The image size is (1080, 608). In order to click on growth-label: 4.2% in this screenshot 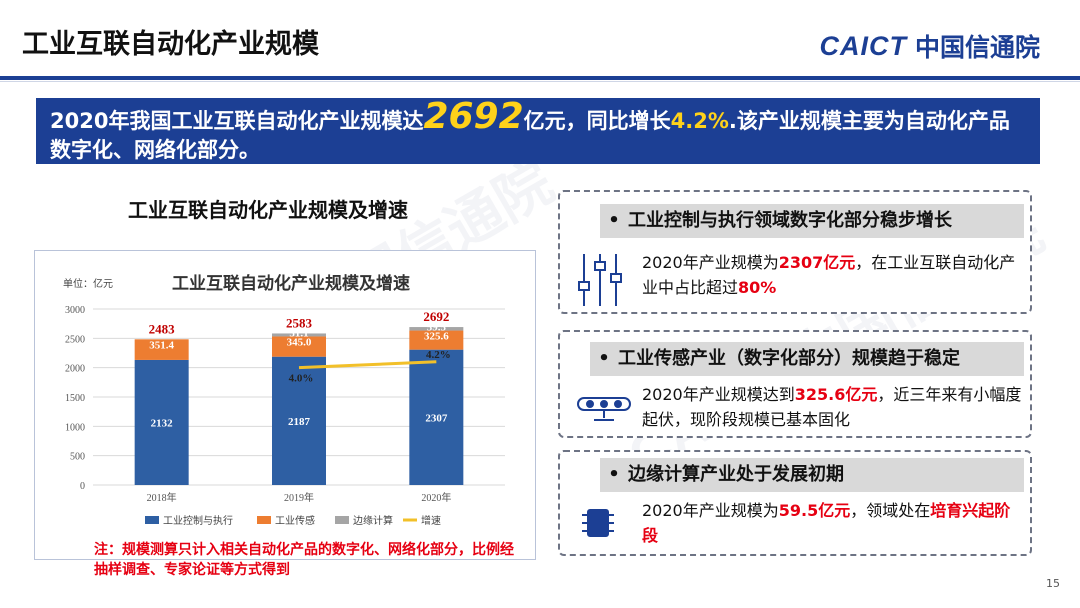, I will do `click(438, 355)`.